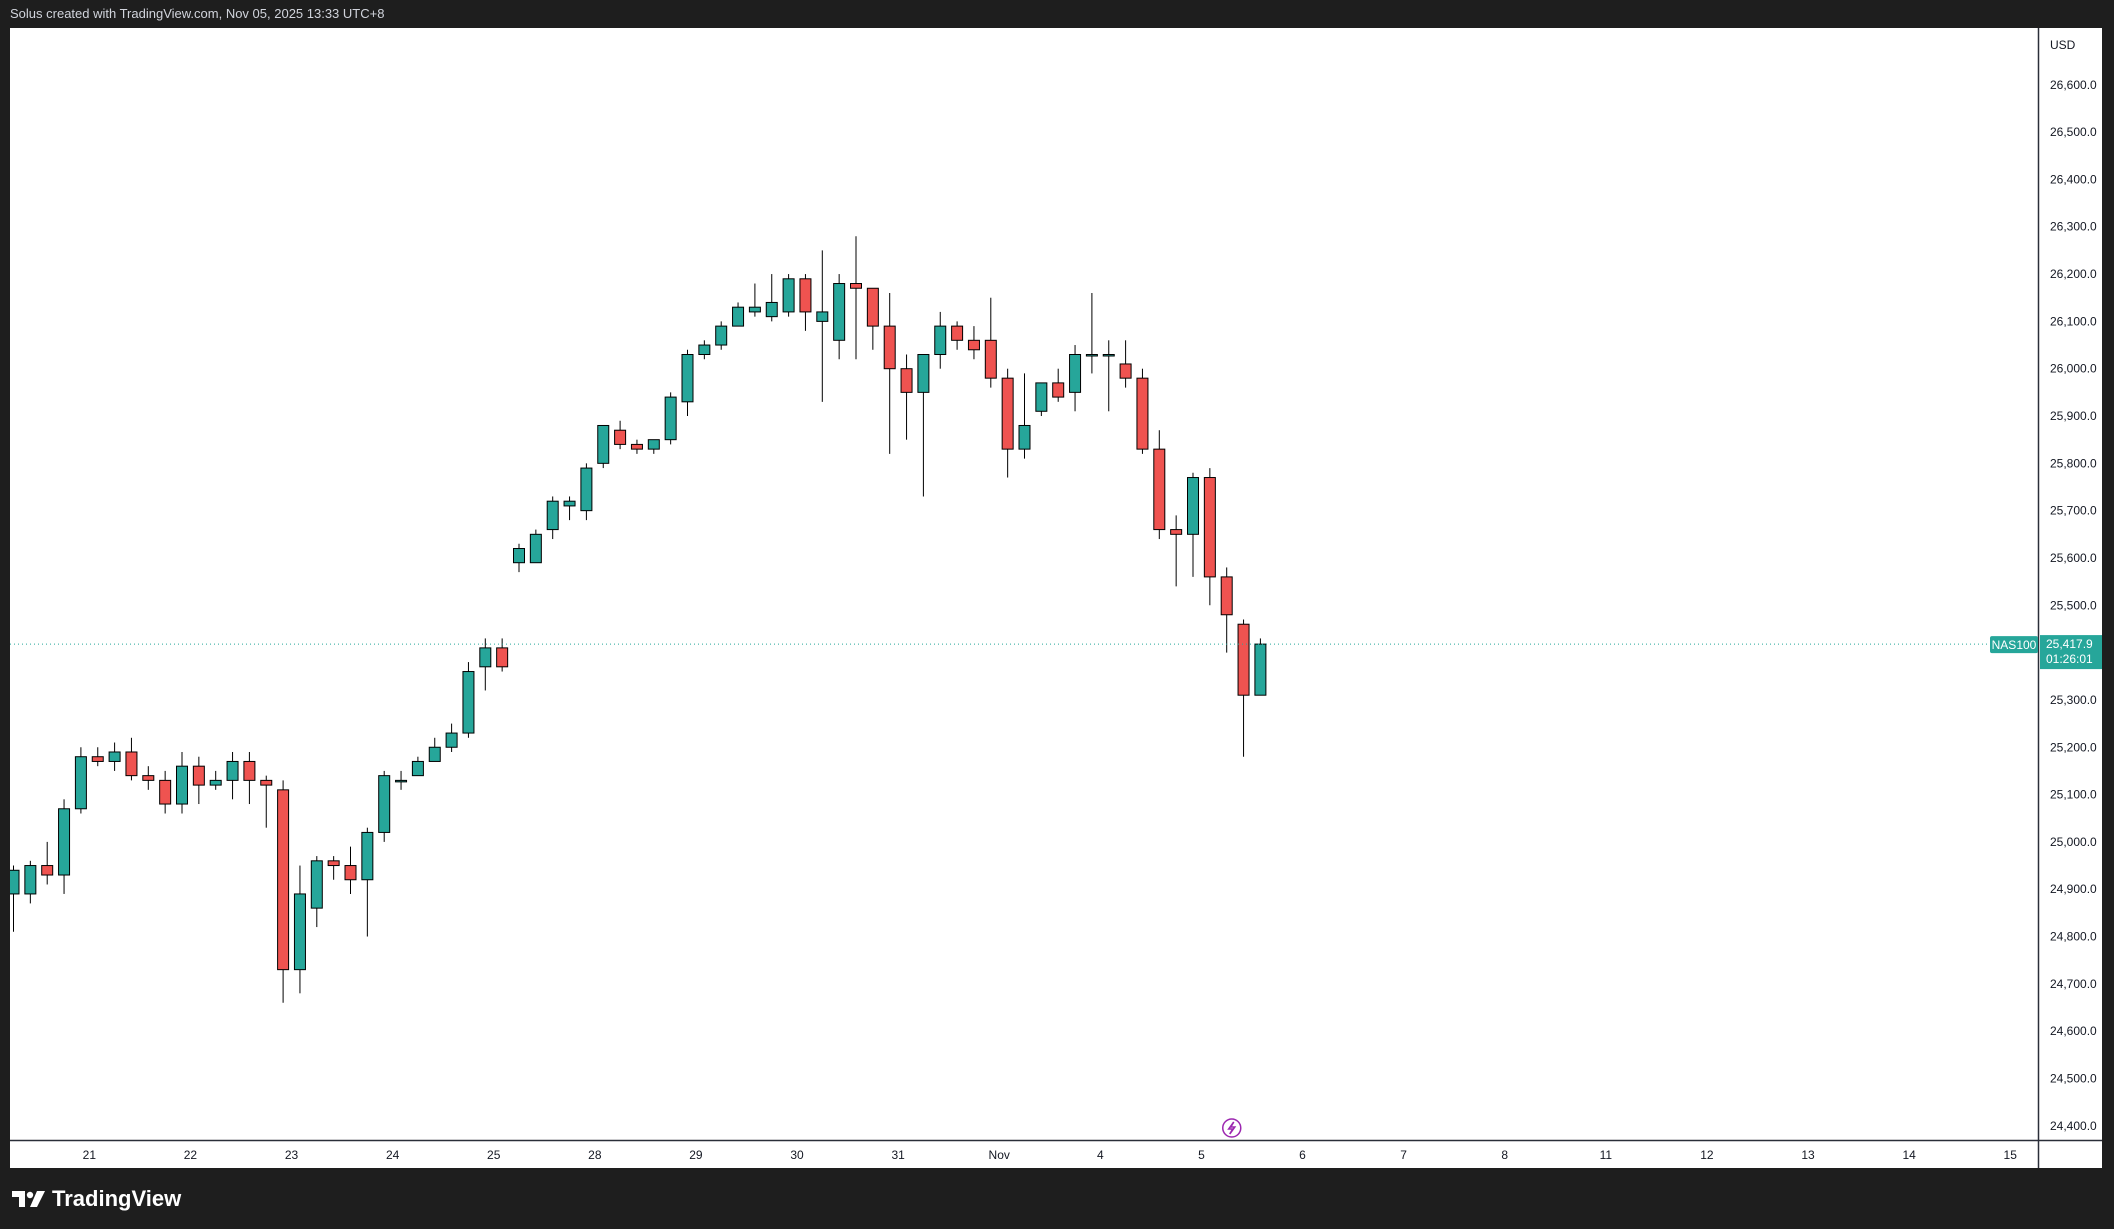 The height and width of the screenshot is (1229, 2114). What do you see at coordinates (2073, 605) in the screenshot?
I see `price-tick-label: 25,500.0` at bounding box center [2073, 605].